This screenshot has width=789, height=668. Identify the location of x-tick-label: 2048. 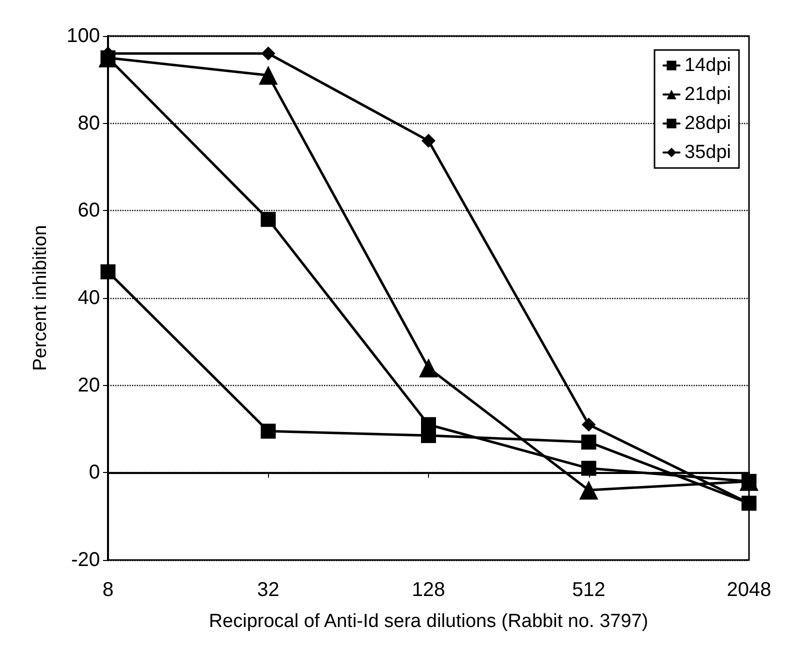
(749, 590).